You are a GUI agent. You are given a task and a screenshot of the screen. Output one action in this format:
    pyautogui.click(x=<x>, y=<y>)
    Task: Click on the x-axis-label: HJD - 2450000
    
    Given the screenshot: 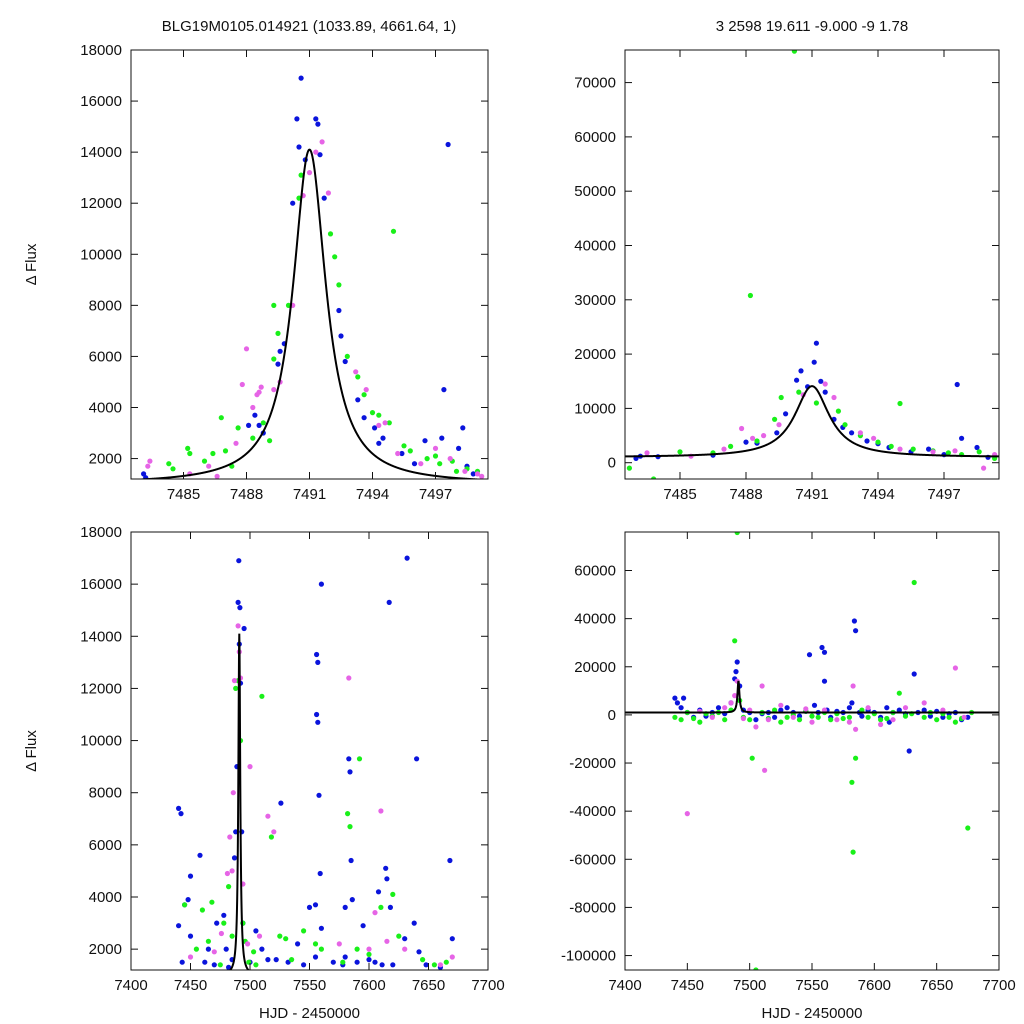 What is the action you would take?
    pyautogui.click(x=812, y=1013)
    